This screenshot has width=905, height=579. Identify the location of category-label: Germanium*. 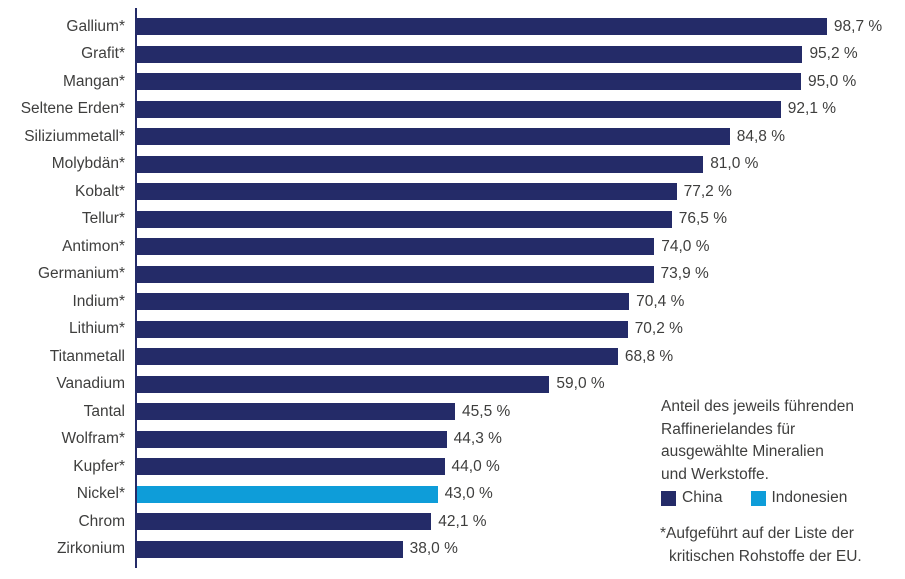
(81, 274).